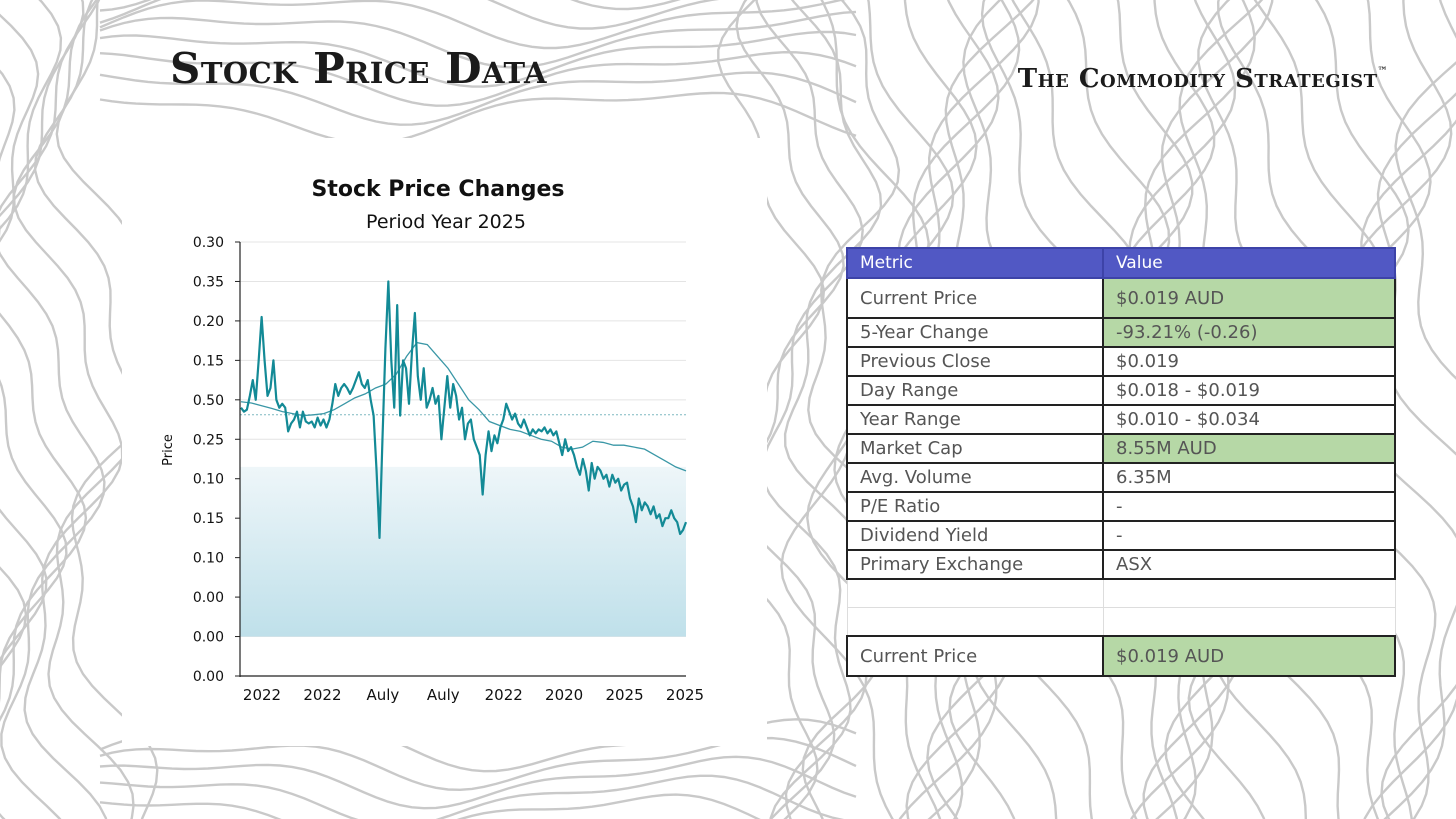 This screenshot has height=819, width=1456. Describe the element at coordinates (975, 419) in the screenshot. I see `metric-cell: Year Range` at that location.